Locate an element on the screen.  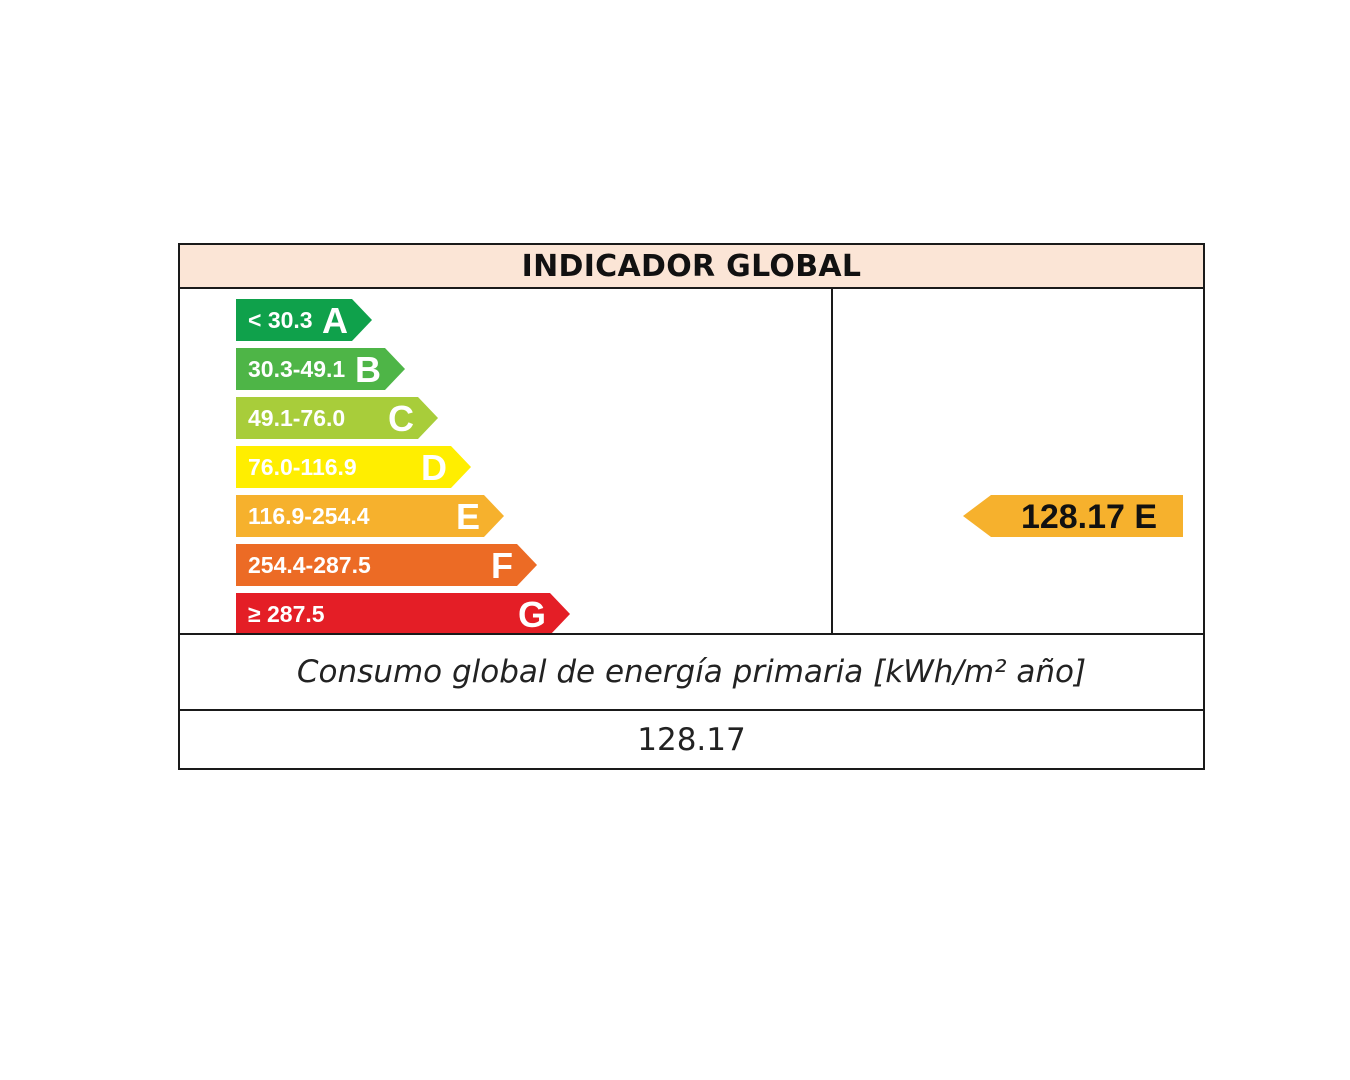
energy-class-letter-d: D is located at coordinates (434, 467).